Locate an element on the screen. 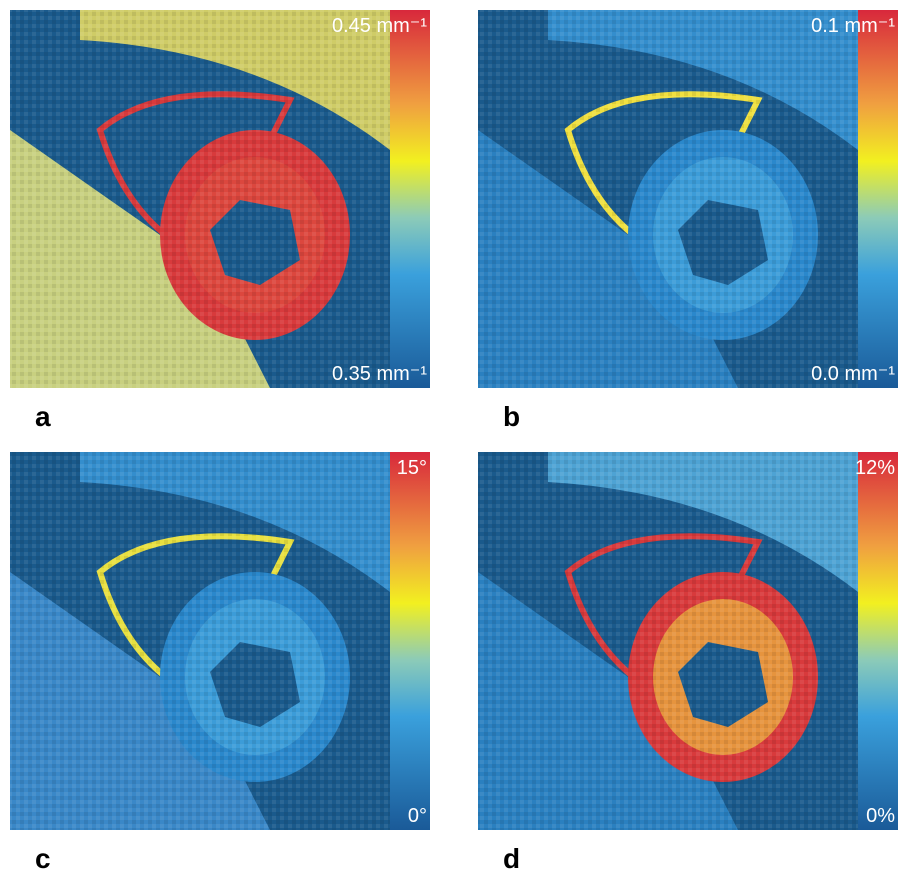 The width and height of the screenshot is (907, 871). scale-min-label: 0.35 mm⁻¹ is located at coordinates (379, 374).